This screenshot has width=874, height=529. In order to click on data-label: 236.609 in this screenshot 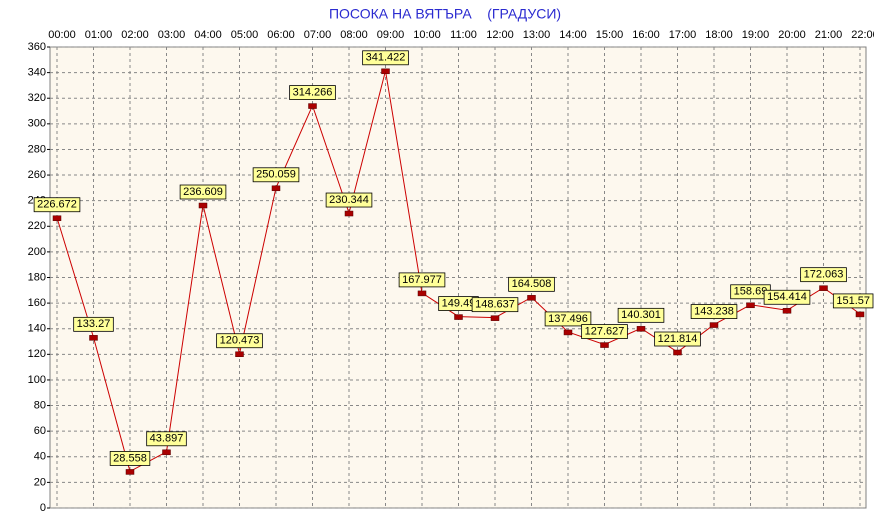, I will do `click(203, 192)`.